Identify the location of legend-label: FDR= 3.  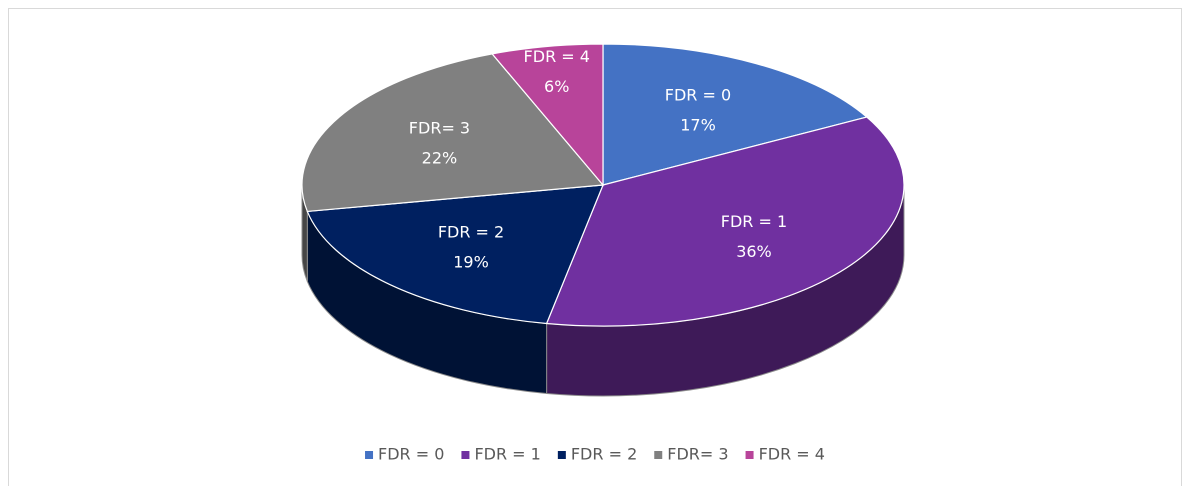
(697, 454).